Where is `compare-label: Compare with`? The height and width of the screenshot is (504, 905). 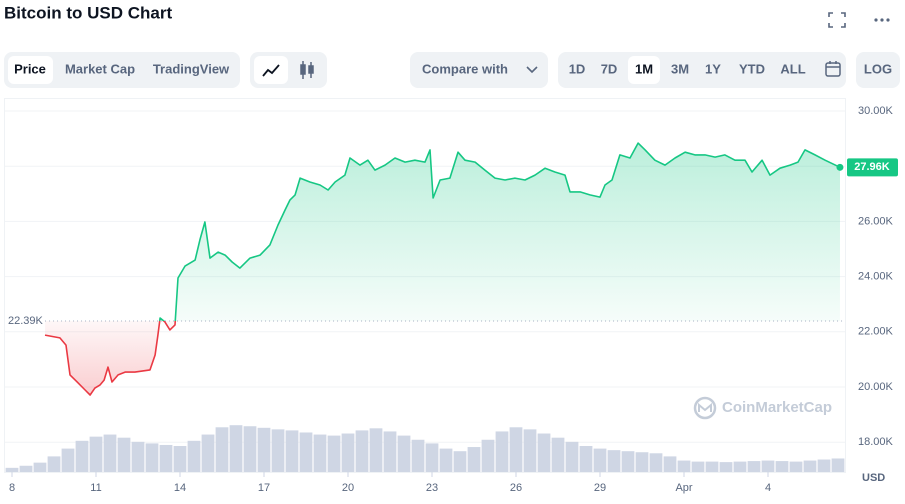
compare-label: Compare with is located at coordinates (465, 68).